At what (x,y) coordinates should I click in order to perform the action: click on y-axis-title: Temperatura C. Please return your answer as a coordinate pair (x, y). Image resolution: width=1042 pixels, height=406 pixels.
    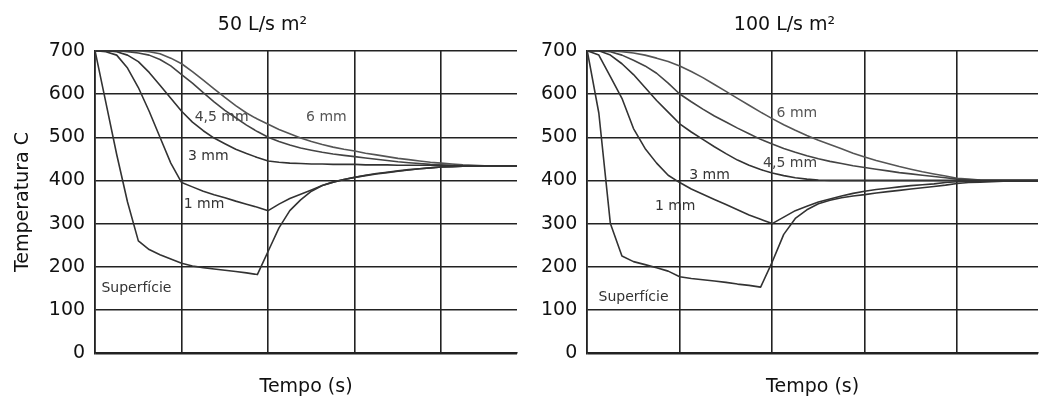
    Looking at the image, I should click on (21, 202).